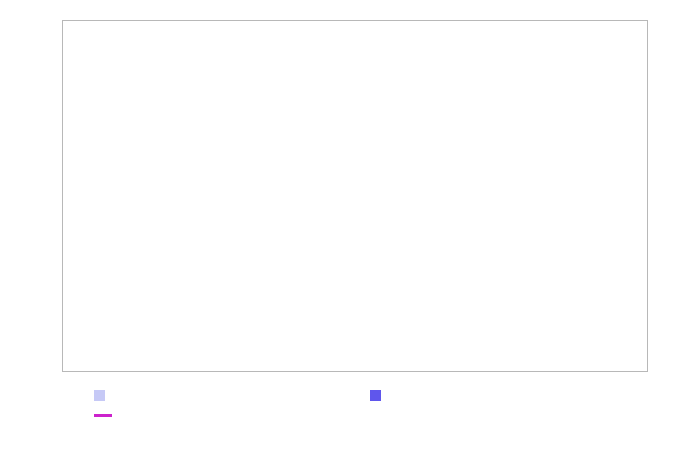 The height and width of the screenshot is (450, 700). I want to click on legend-item-percentage-station, so click(107, 417).